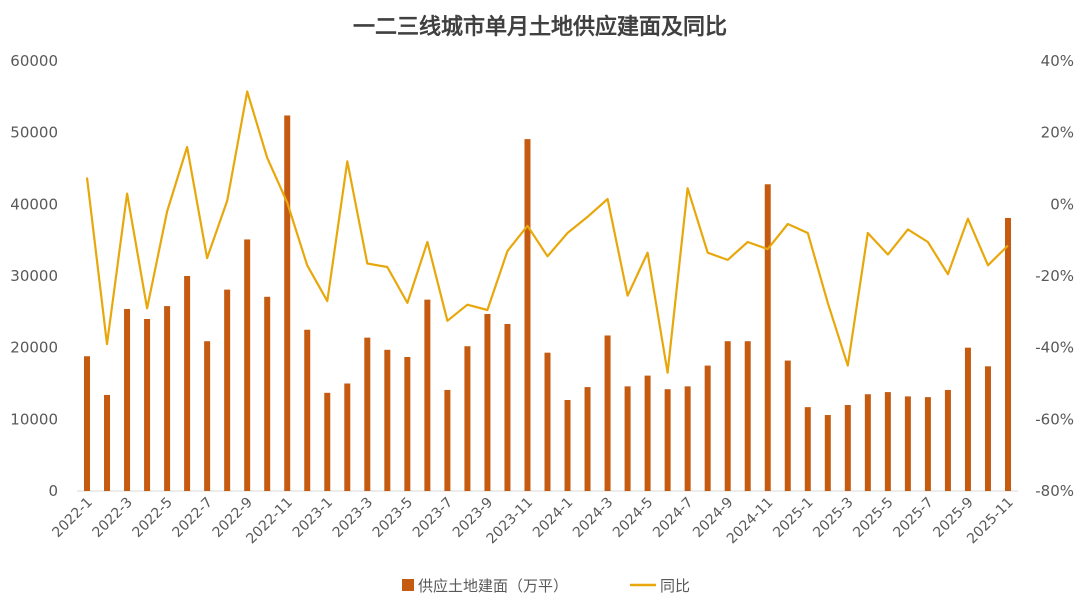 The width and height of the screenshot is (1080, 608). What do you see at coordinates (833, 518) in the screenshot?
I see `x-axis-tick-label: 2025-3` at bounding box center [833, 518].